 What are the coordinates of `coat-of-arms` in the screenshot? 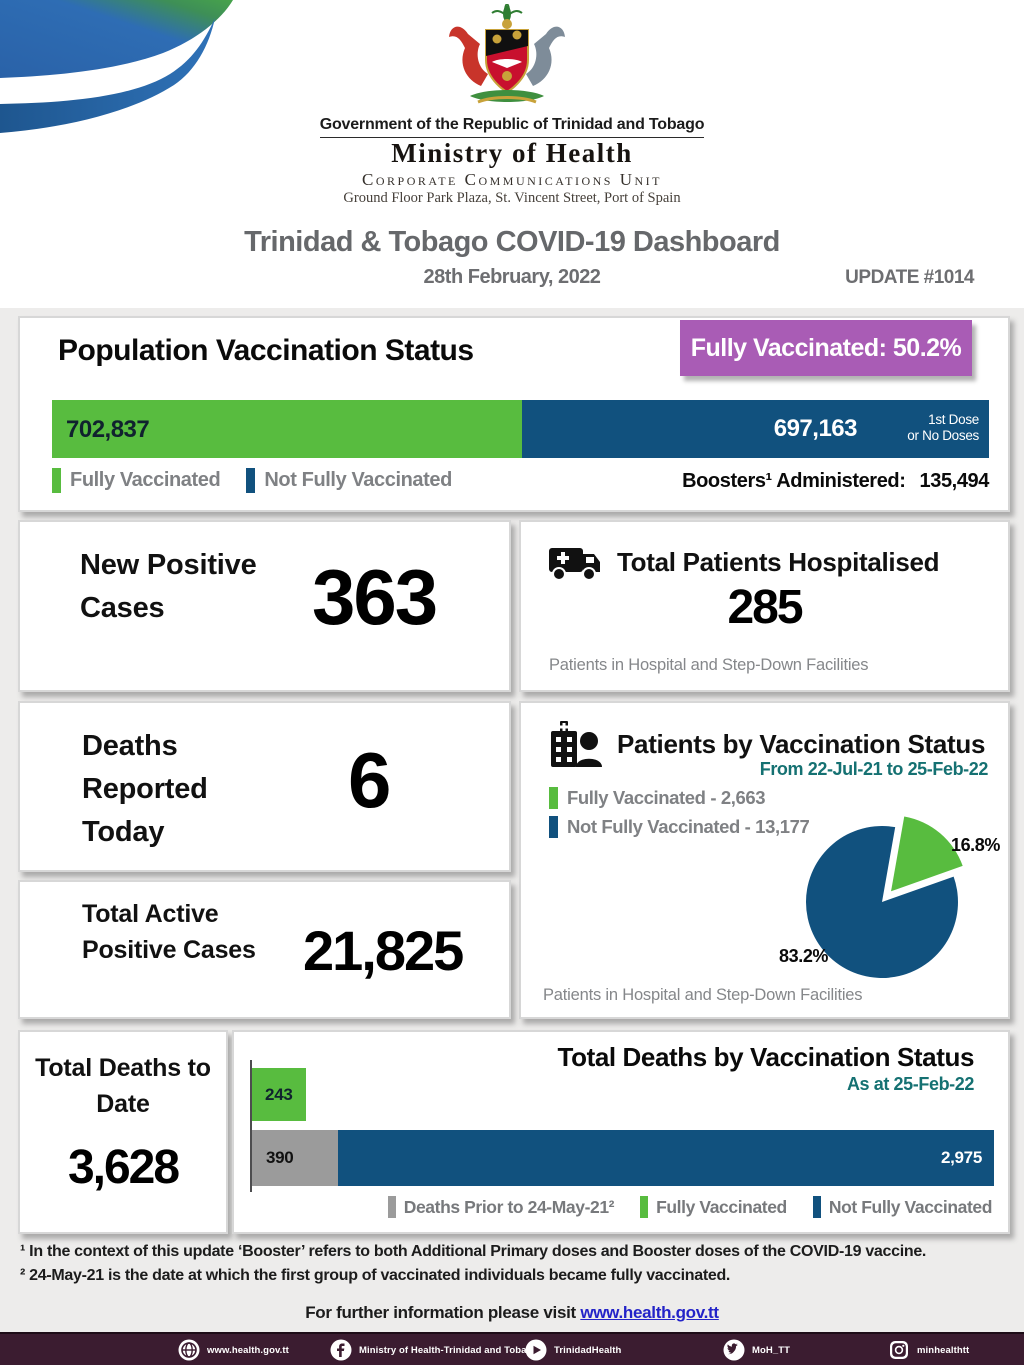 It's located at (507, 54).